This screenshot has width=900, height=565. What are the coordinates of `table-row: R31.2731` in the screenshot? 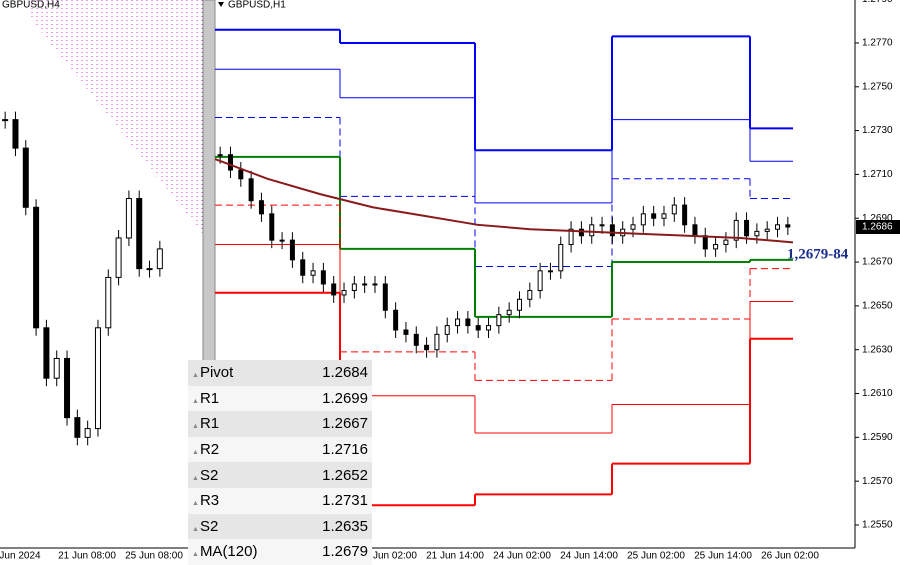 It's located at (280, 500).